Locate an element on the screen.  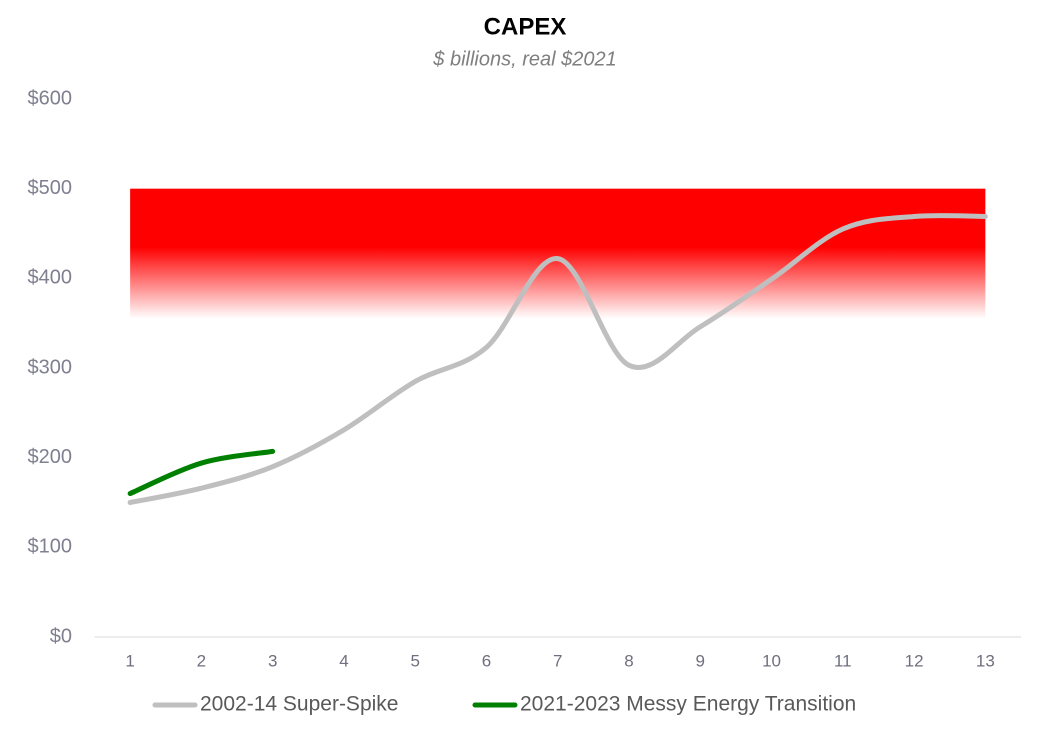
x-tick-label: 3 is located at coordinates (272, 660).